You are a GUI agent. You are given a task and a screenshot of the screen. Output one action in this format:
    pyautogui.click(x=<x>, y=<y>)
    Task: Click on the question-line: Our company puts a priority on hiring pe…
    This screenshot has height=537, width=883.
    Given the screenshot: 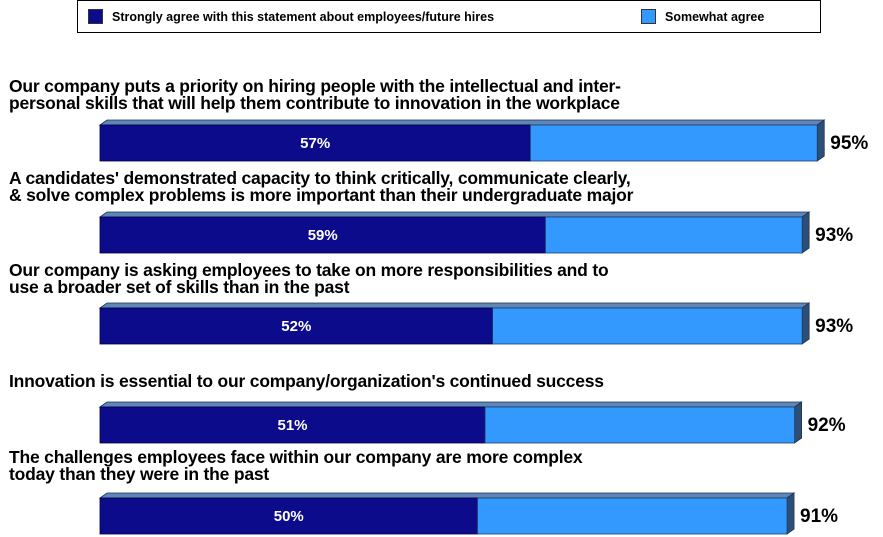 What is the action you would take?
    pyautogui.click(x=315, y=86)
    